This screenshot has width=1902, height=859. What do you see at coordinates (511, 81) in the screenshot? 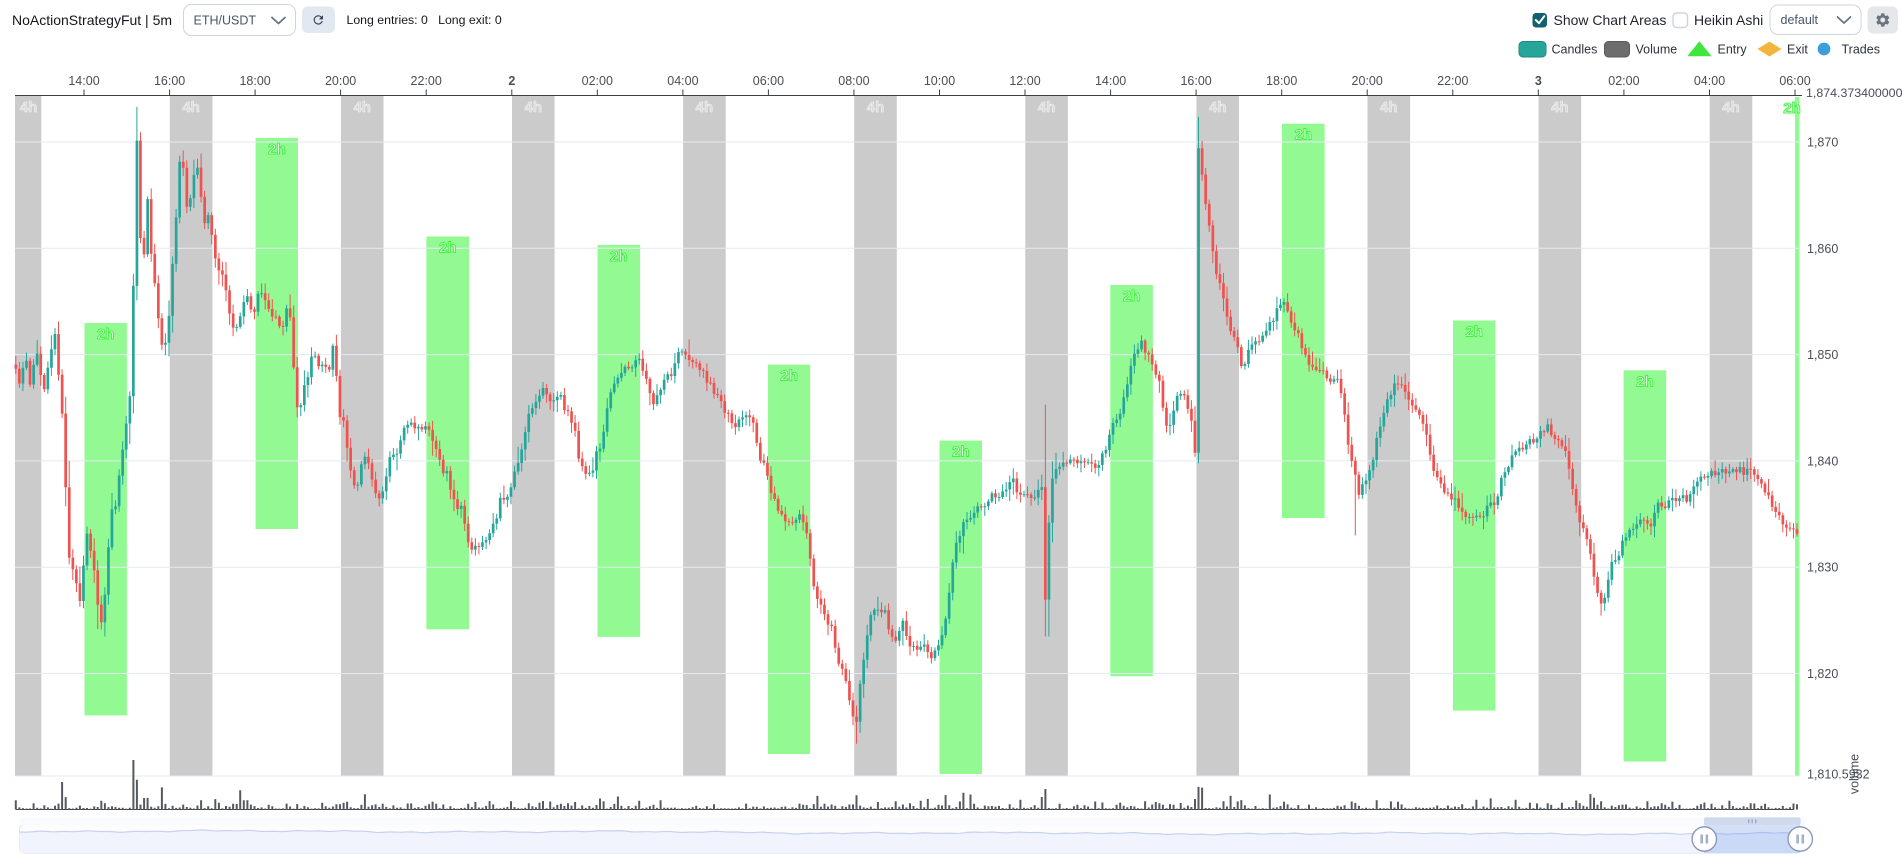
I see `svg-text: 2` at bounding box center [511, 81].